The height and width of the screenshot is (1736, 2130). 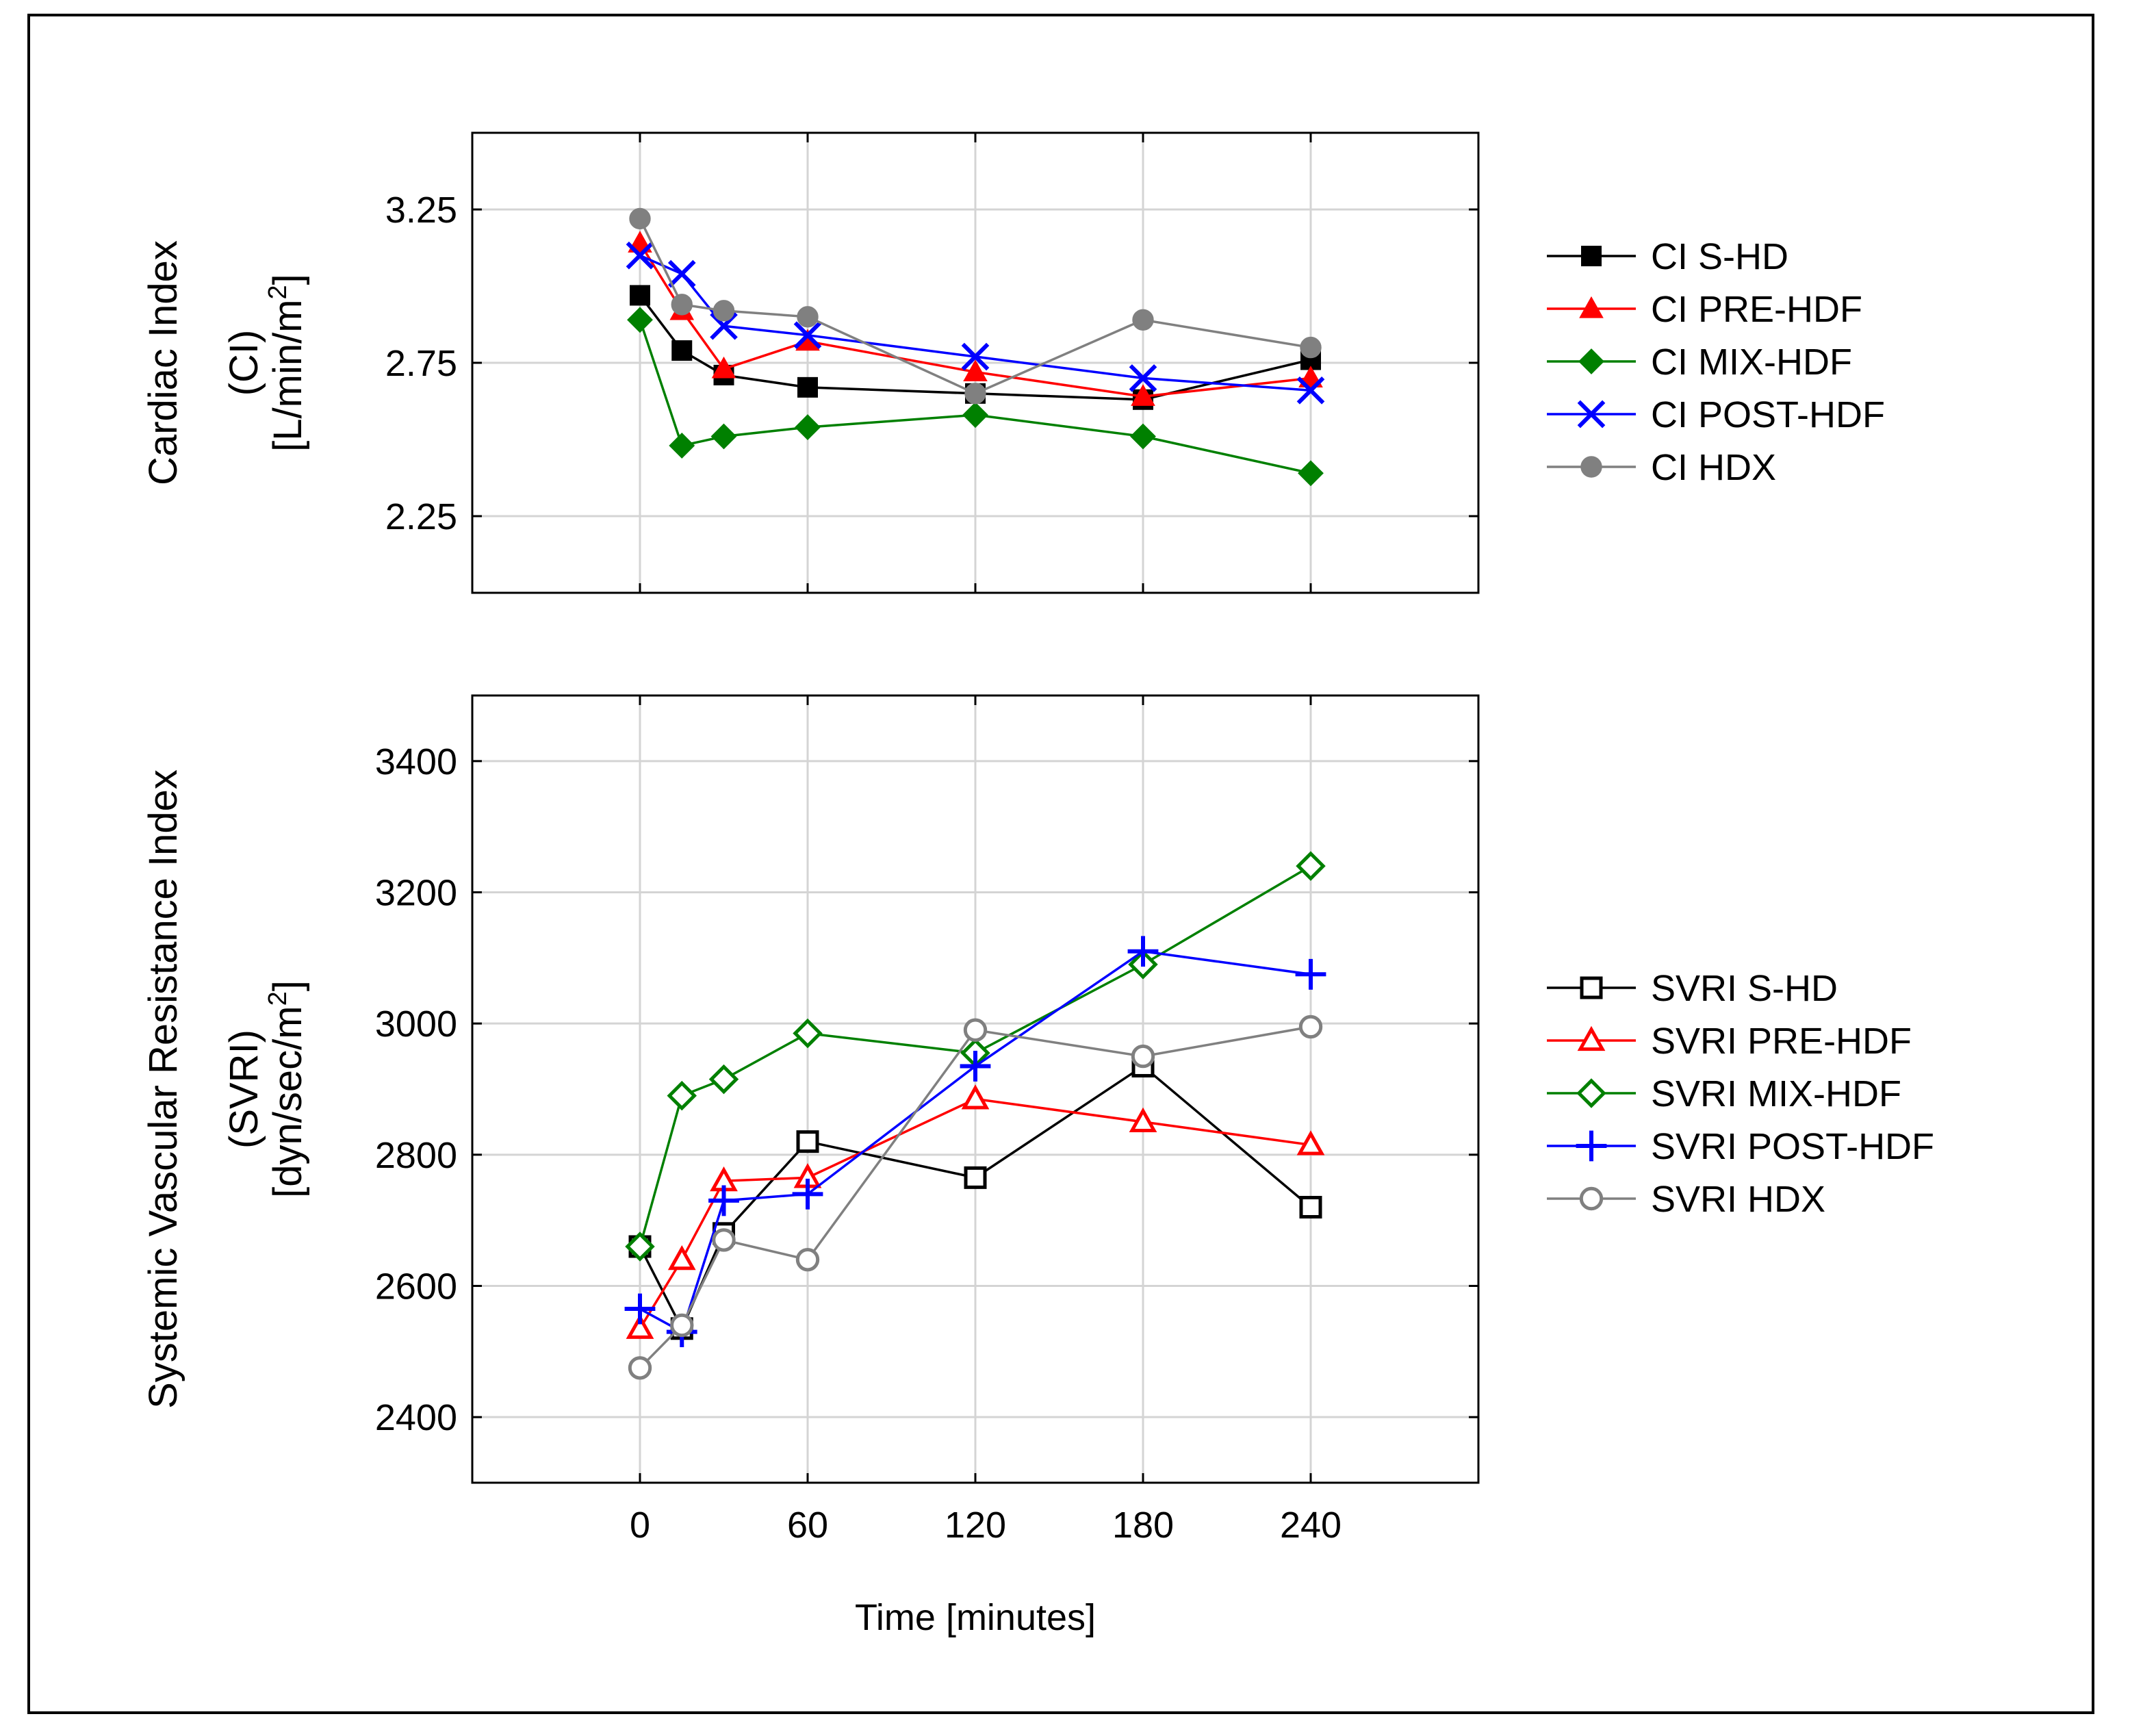 What do you see at coordinates (421, 210) in the screenshot?
I see `y-tick-label: 3.25` at bounding box center [421, 210].